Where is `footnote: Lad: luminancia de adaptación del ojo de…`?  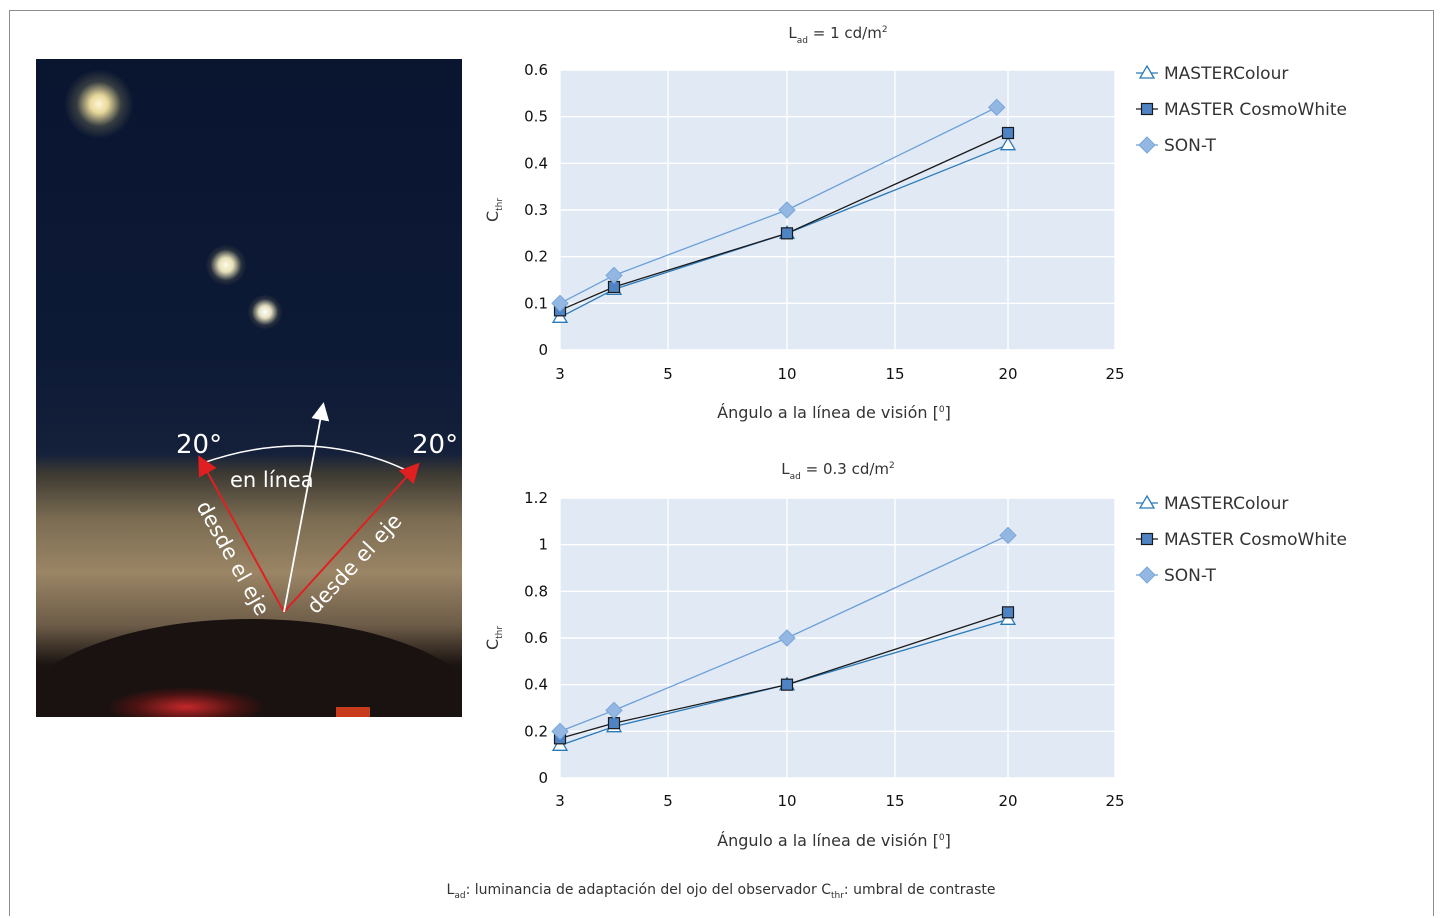
footnote: Lad: luminancia de adaptación del ojo de… is located at coordinates (721, 891).